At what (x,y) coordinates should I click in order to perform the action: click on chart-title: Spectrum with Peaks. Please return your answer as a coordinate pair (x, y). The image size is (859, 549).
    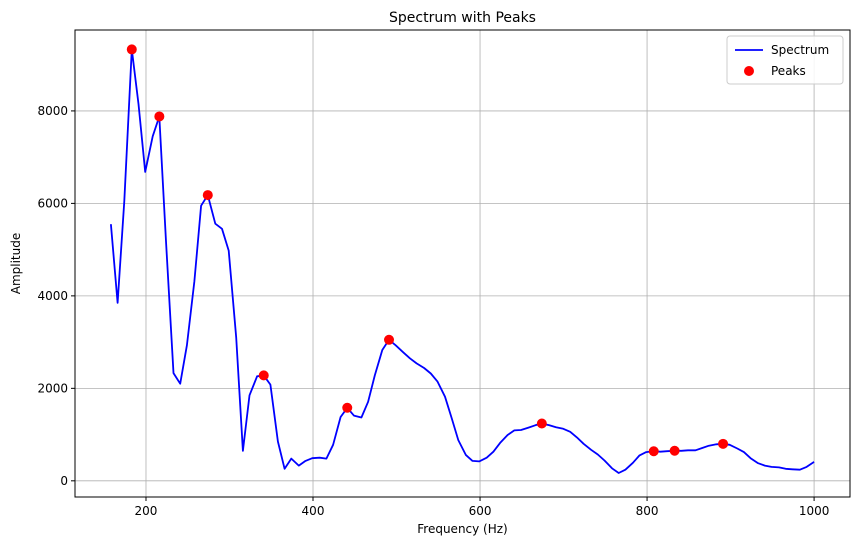
    Looking at the image, I should click on (462, 18).